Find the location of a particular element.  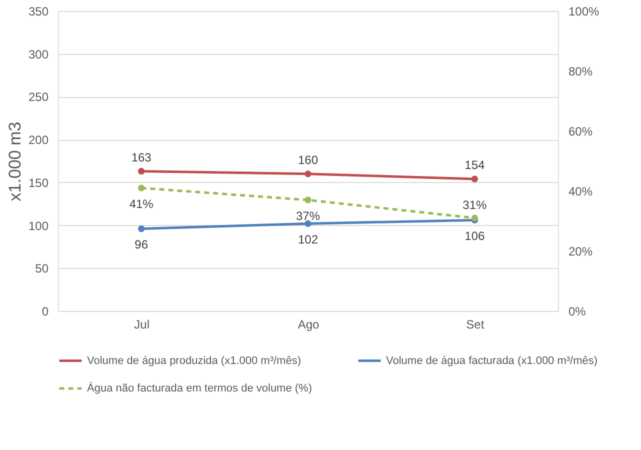

x-tick-label: Jul is located at coordinates (142, 325).